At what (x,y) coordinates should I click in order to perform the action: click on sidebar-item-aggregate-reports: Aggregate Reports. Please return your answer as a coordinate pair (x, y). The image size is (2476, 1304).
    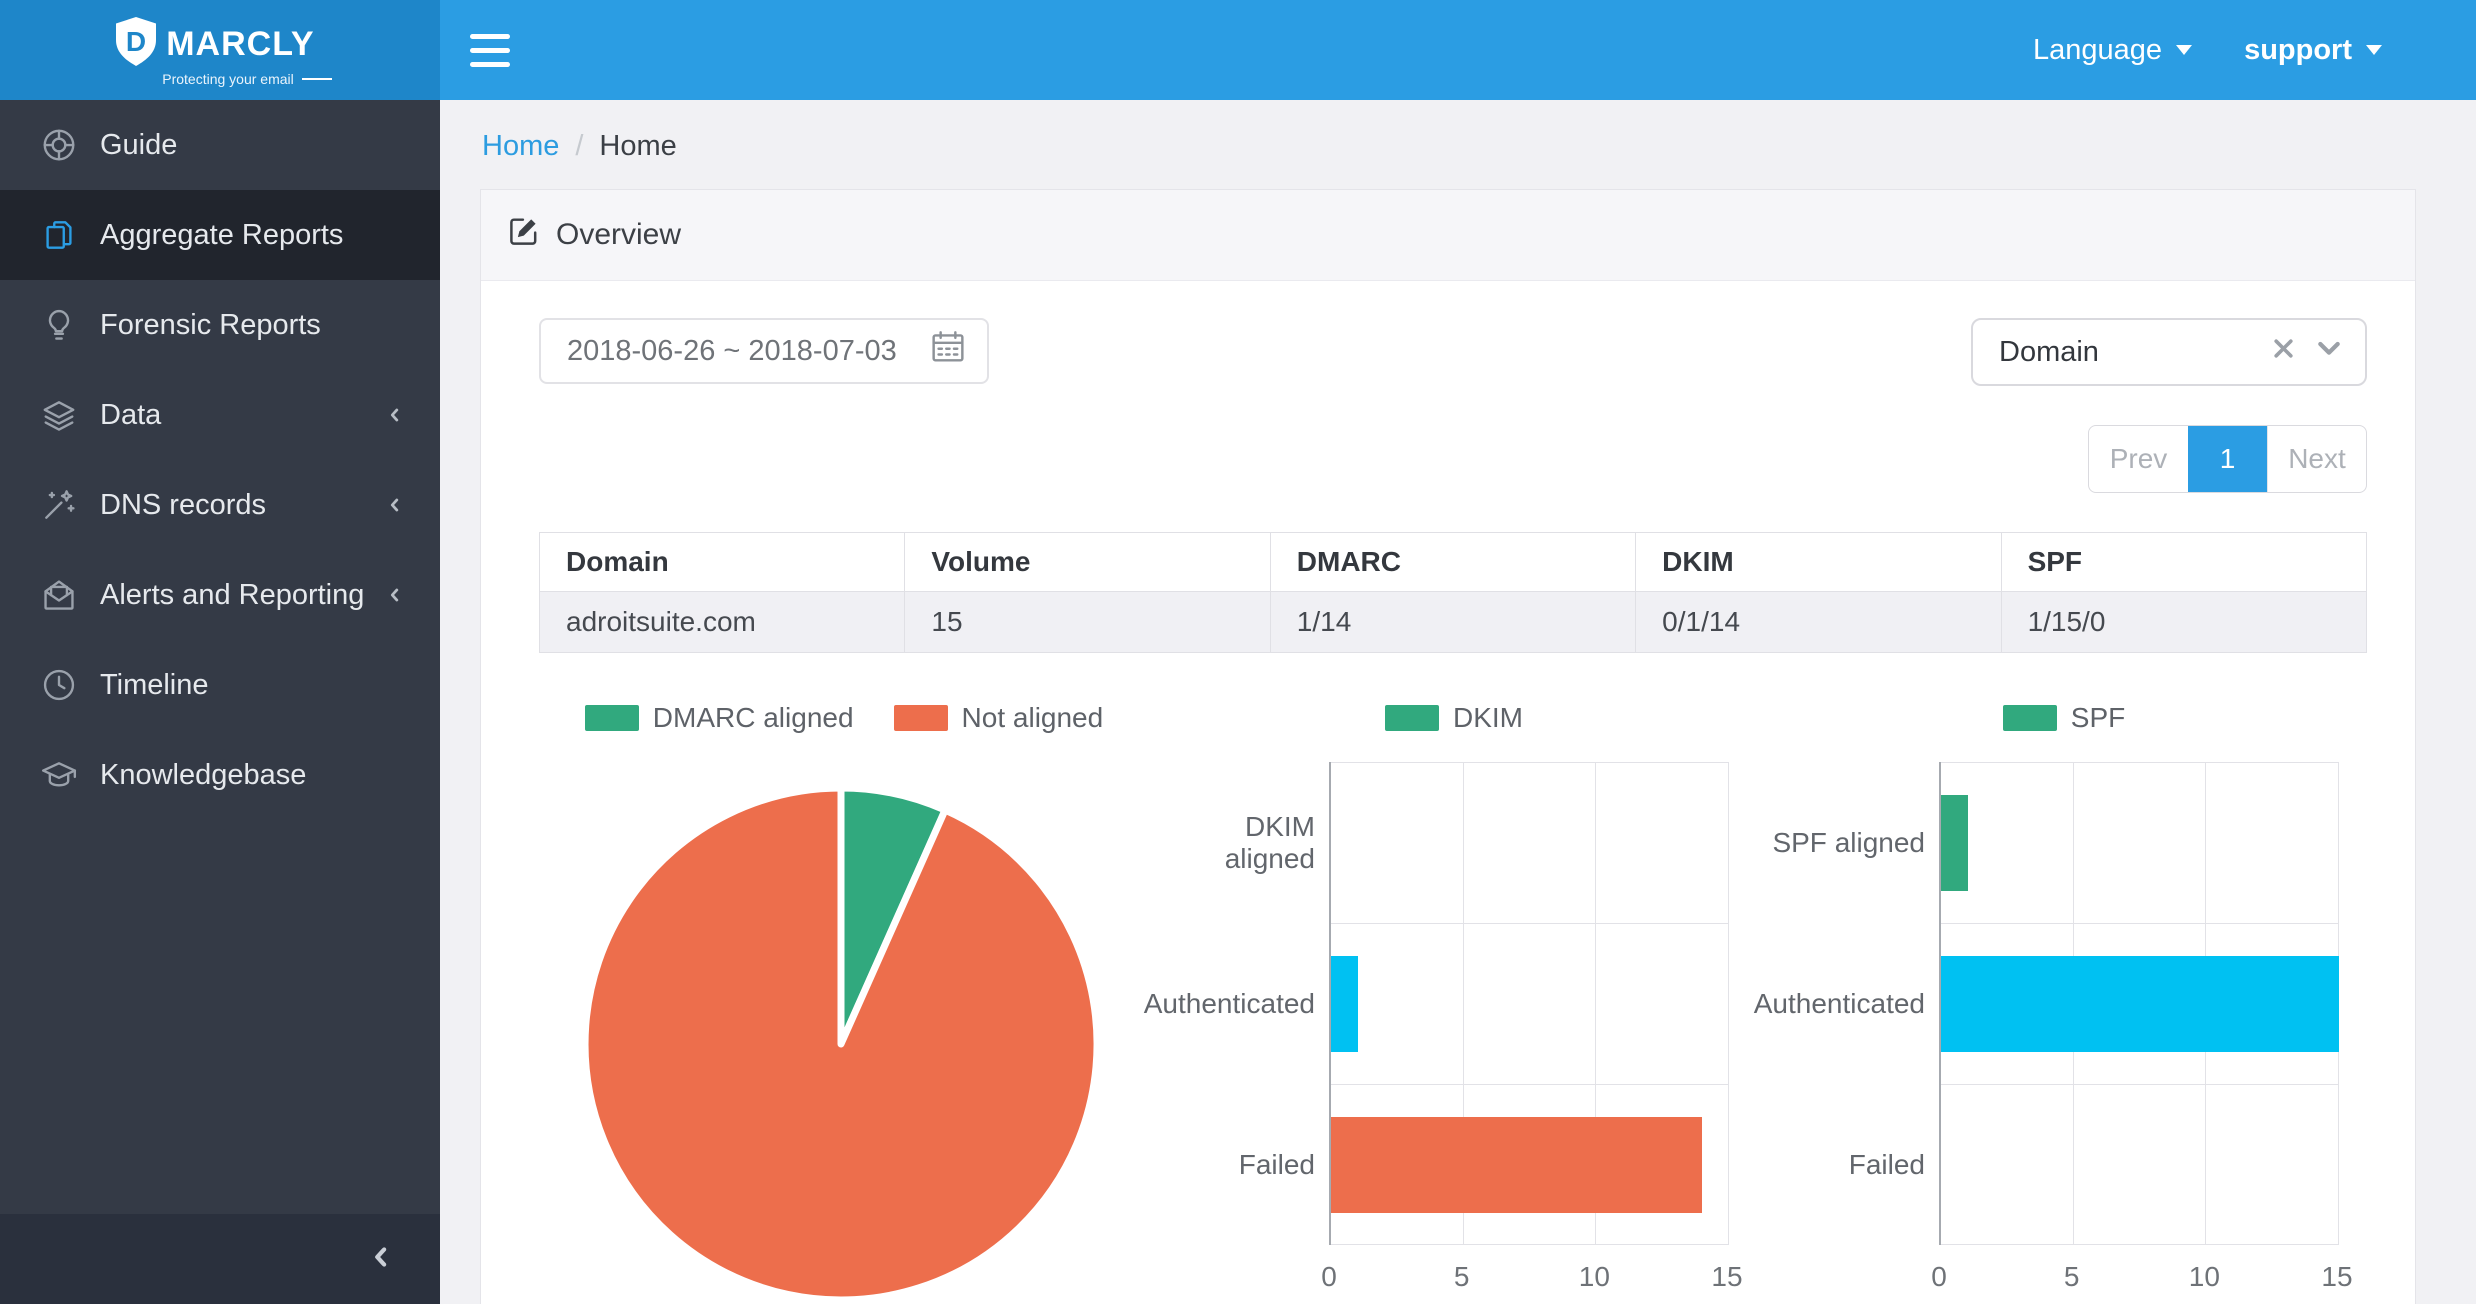
    Looking at the image, I should click on (220, 235).